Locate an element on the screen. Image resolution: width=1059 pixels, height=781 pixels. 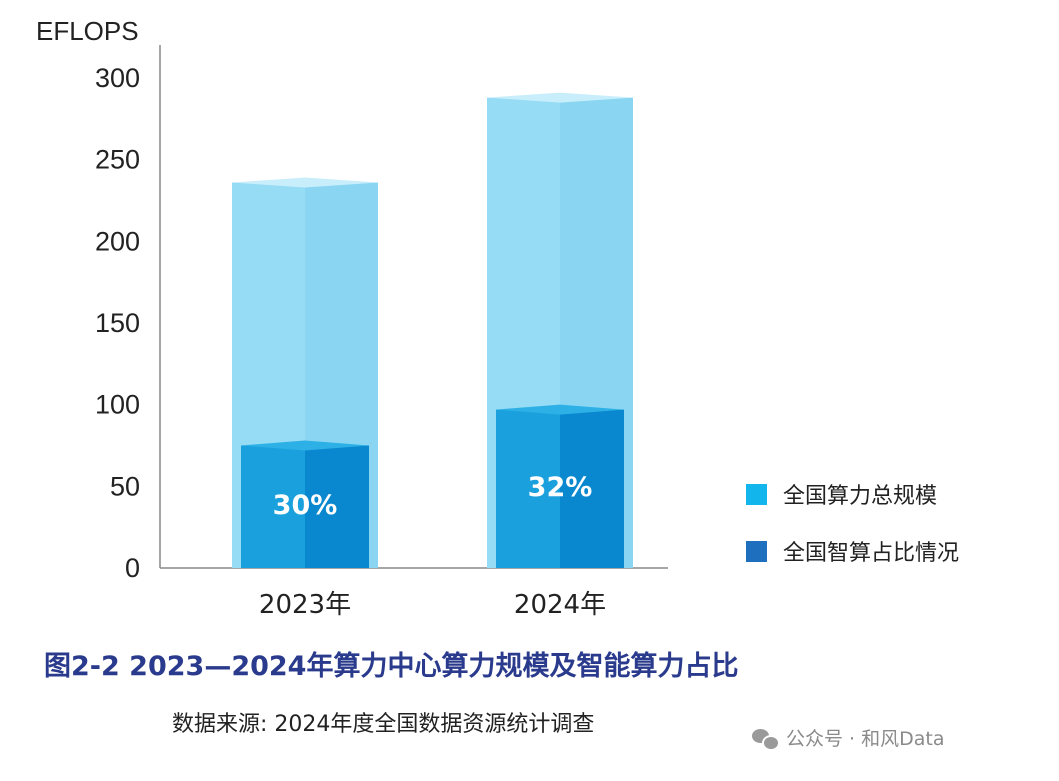
legend-label: 全国智算占比情况 is located at coordinates (871, 553).